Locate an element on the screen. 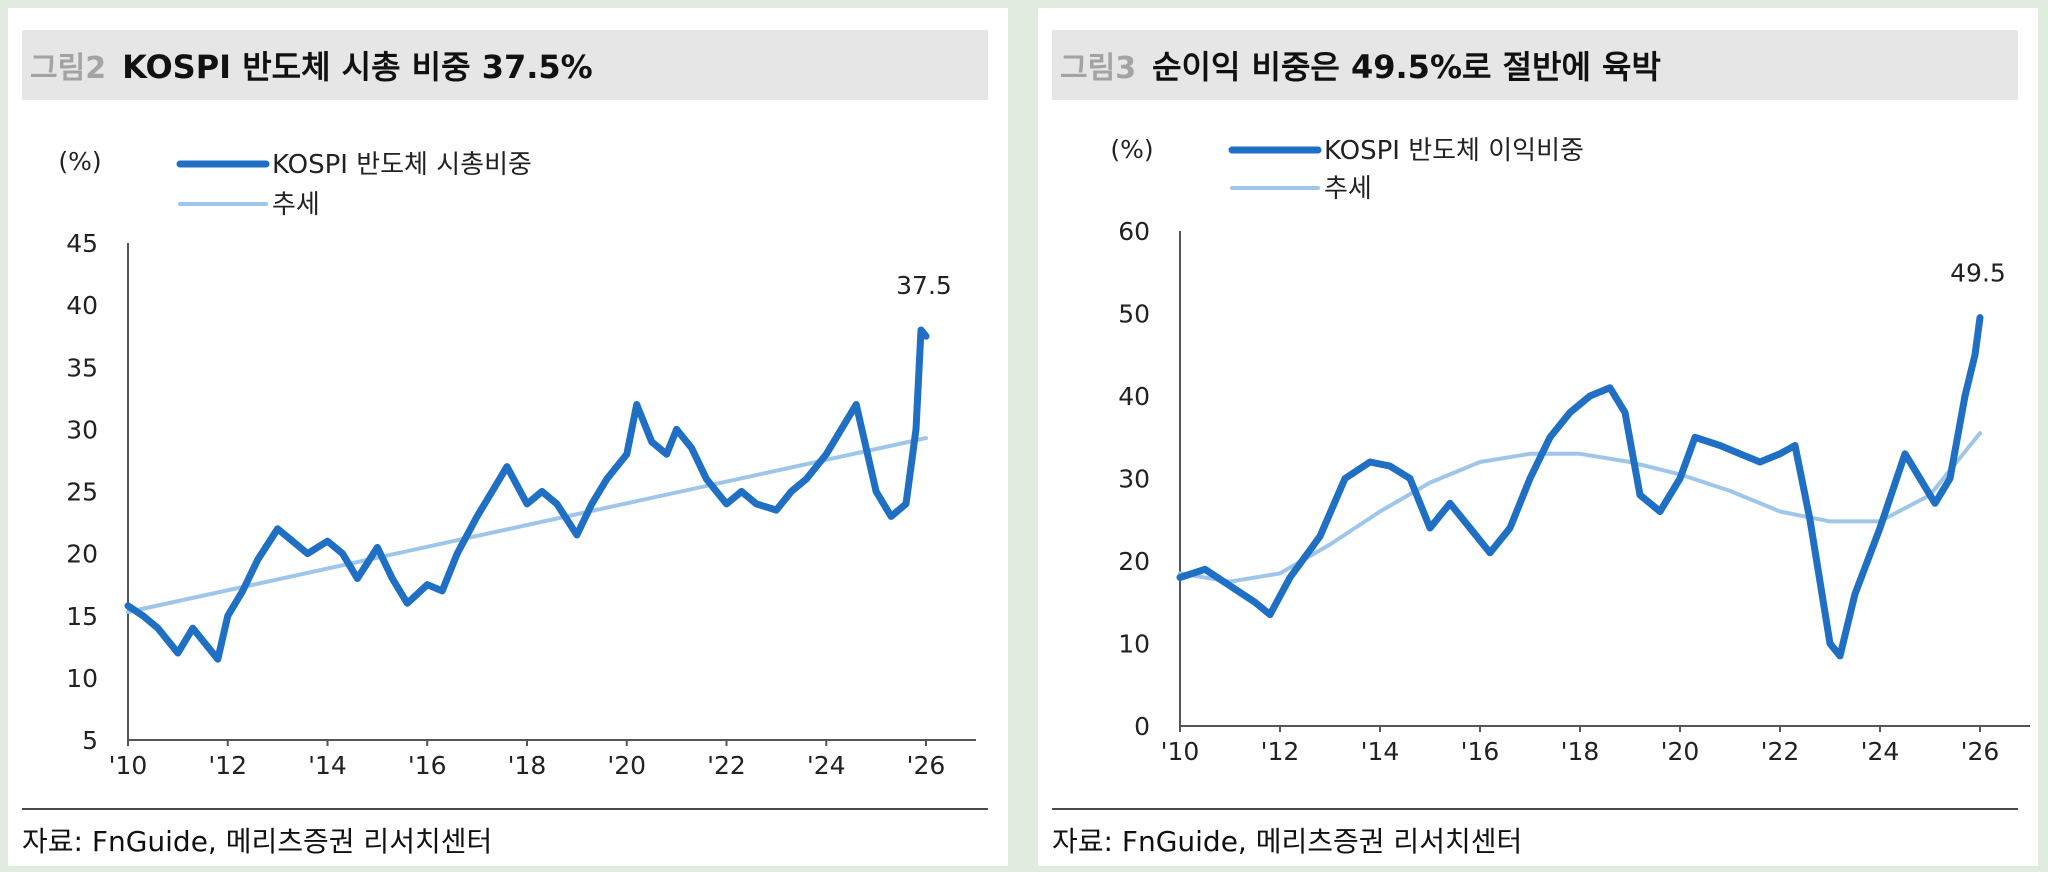 The height and width of the screenshot is (872, 2048). figure-label: 그림2 is located at coordinates (68, 68).